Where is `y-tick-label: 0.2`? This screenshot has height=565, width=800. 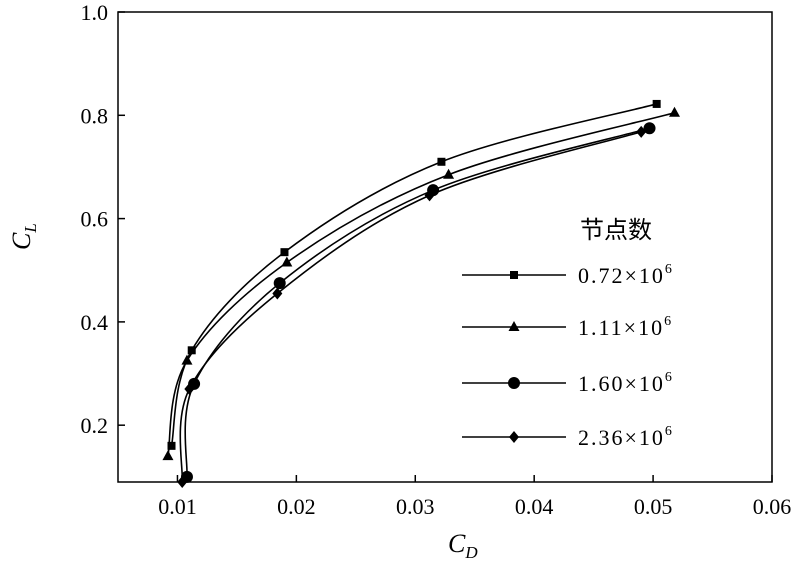 y-tick-label: 0.2 is located at coordinates (95, 425).